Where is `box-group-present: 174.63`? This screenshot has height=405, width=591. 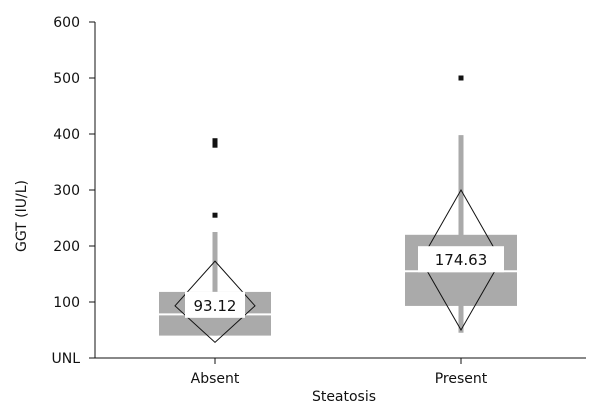
box-group-present: 174.63 is located at coordinates (461, 204).